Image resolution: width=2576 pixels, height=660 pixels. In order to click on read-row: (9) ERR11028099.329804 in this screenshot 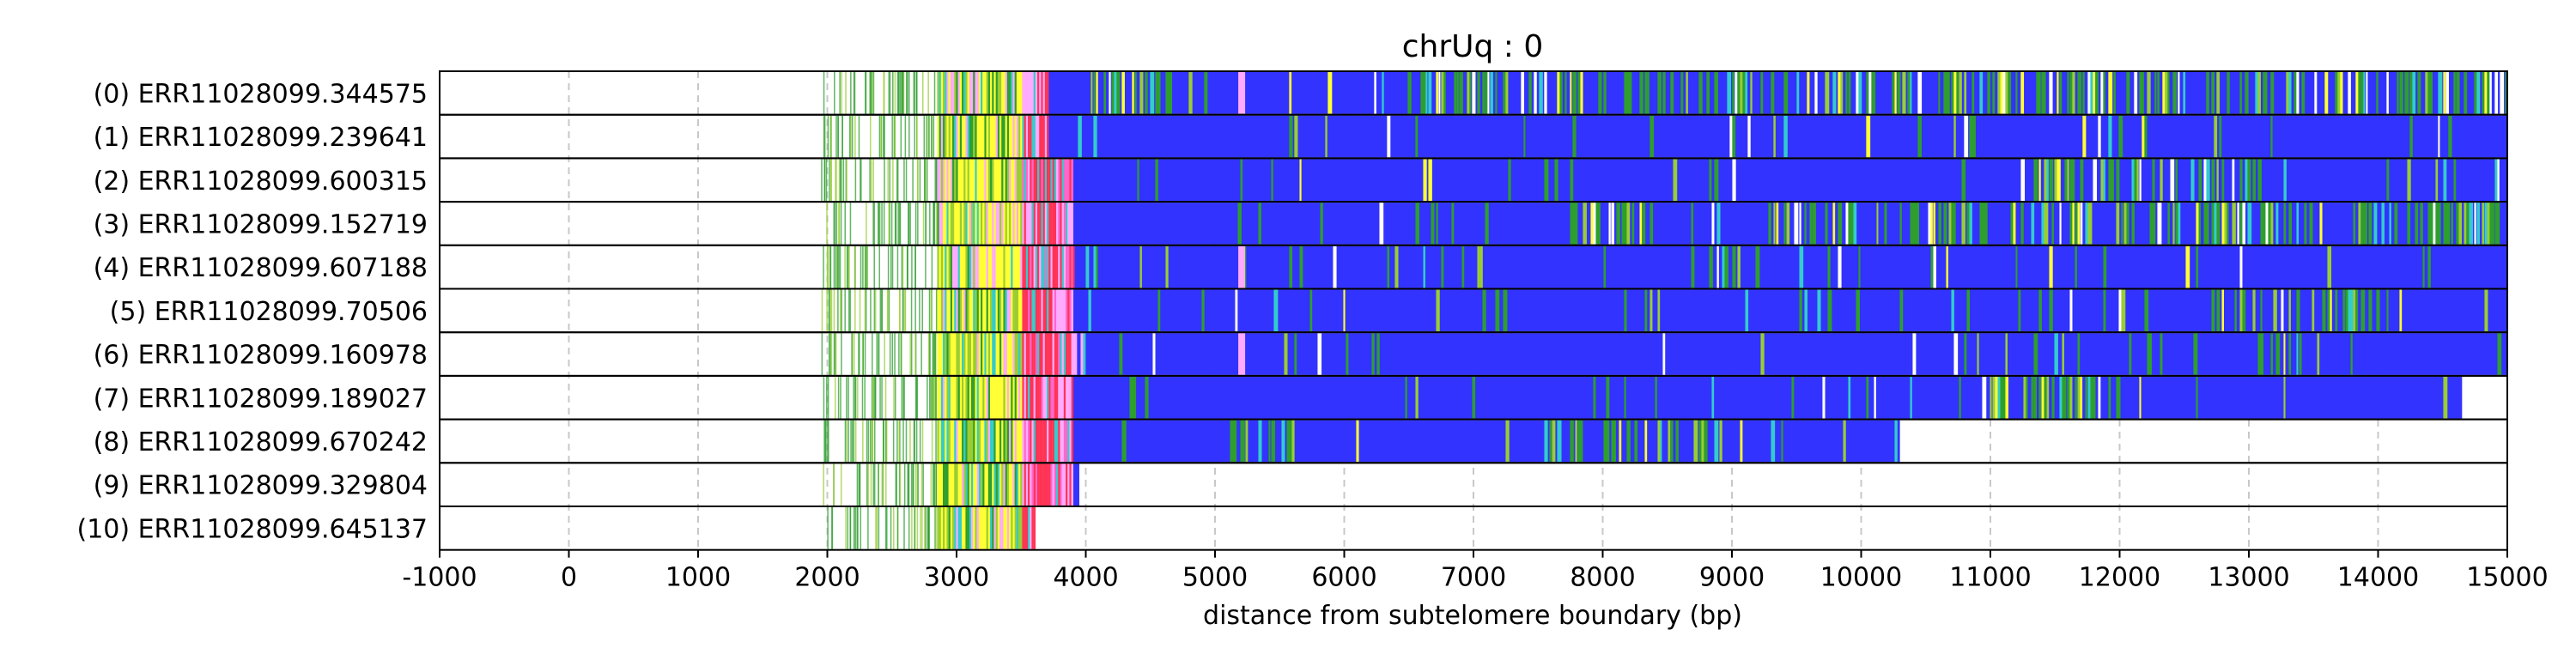, I will do `click(1301, 484)`.